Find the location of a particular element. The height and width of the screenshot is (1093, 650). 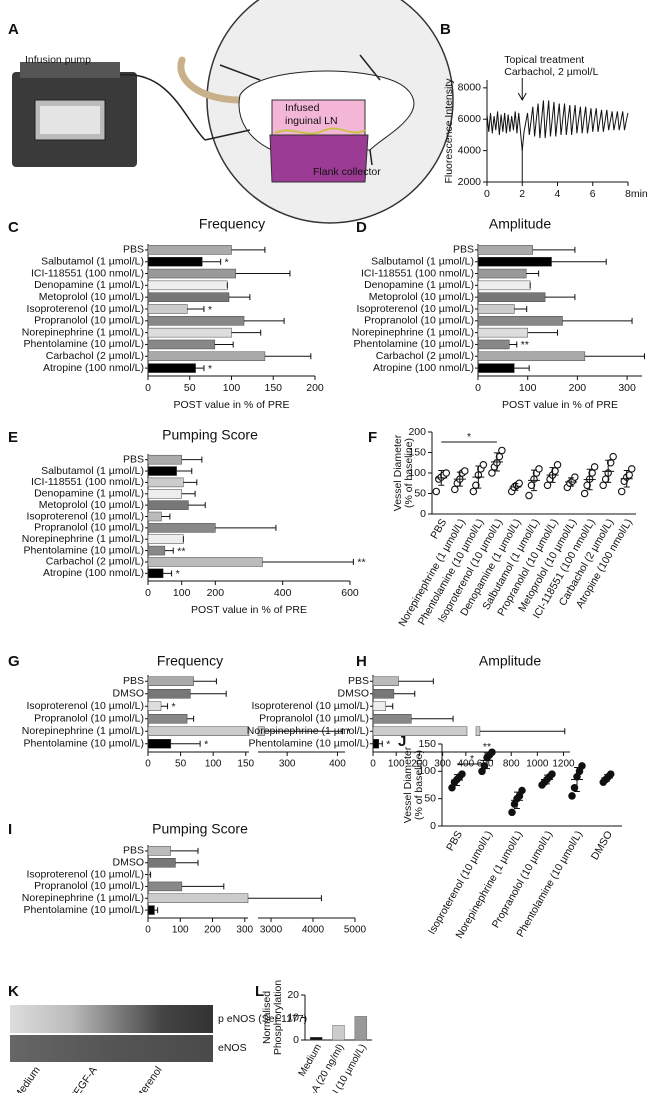

y-tick-label: 200 is located at coordinates (417, 432).